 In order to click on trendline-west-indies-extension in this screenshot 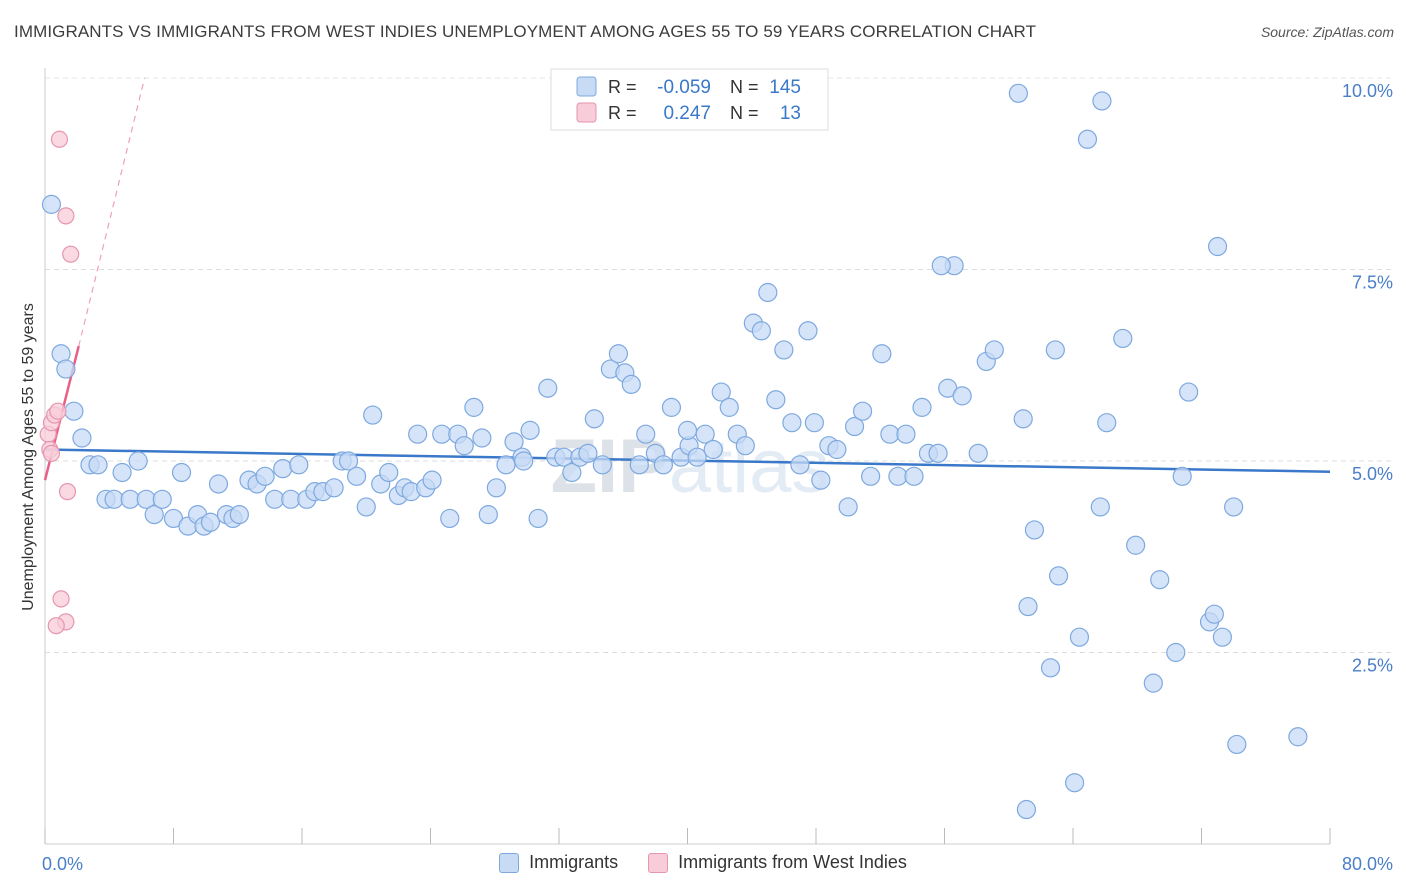, I will do `click(112, 212)`.